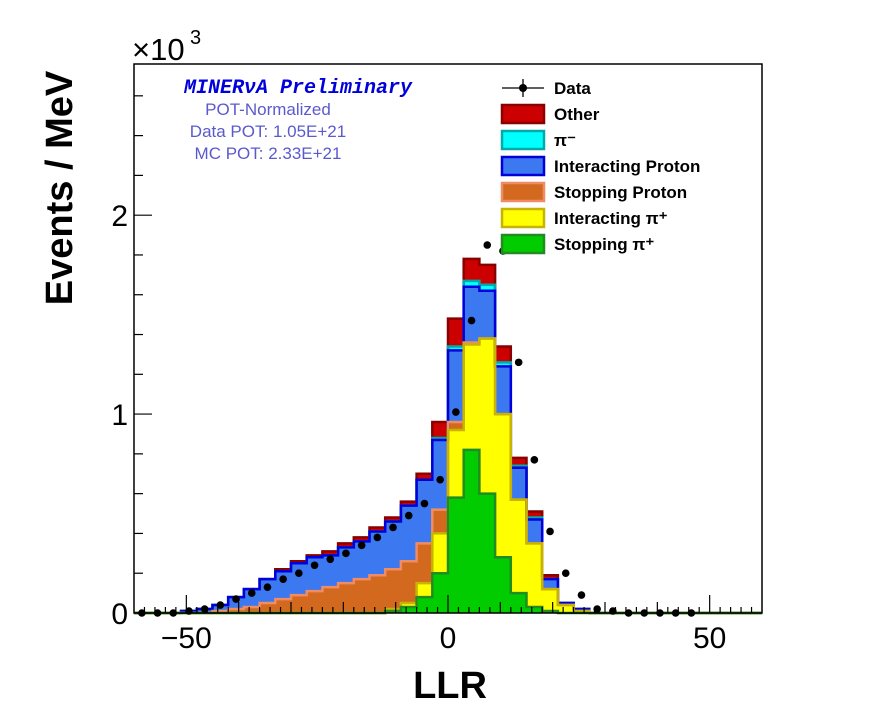 This screenshot has width=896, height=722. I want to click on legend-data-marker, so click(523, 88).